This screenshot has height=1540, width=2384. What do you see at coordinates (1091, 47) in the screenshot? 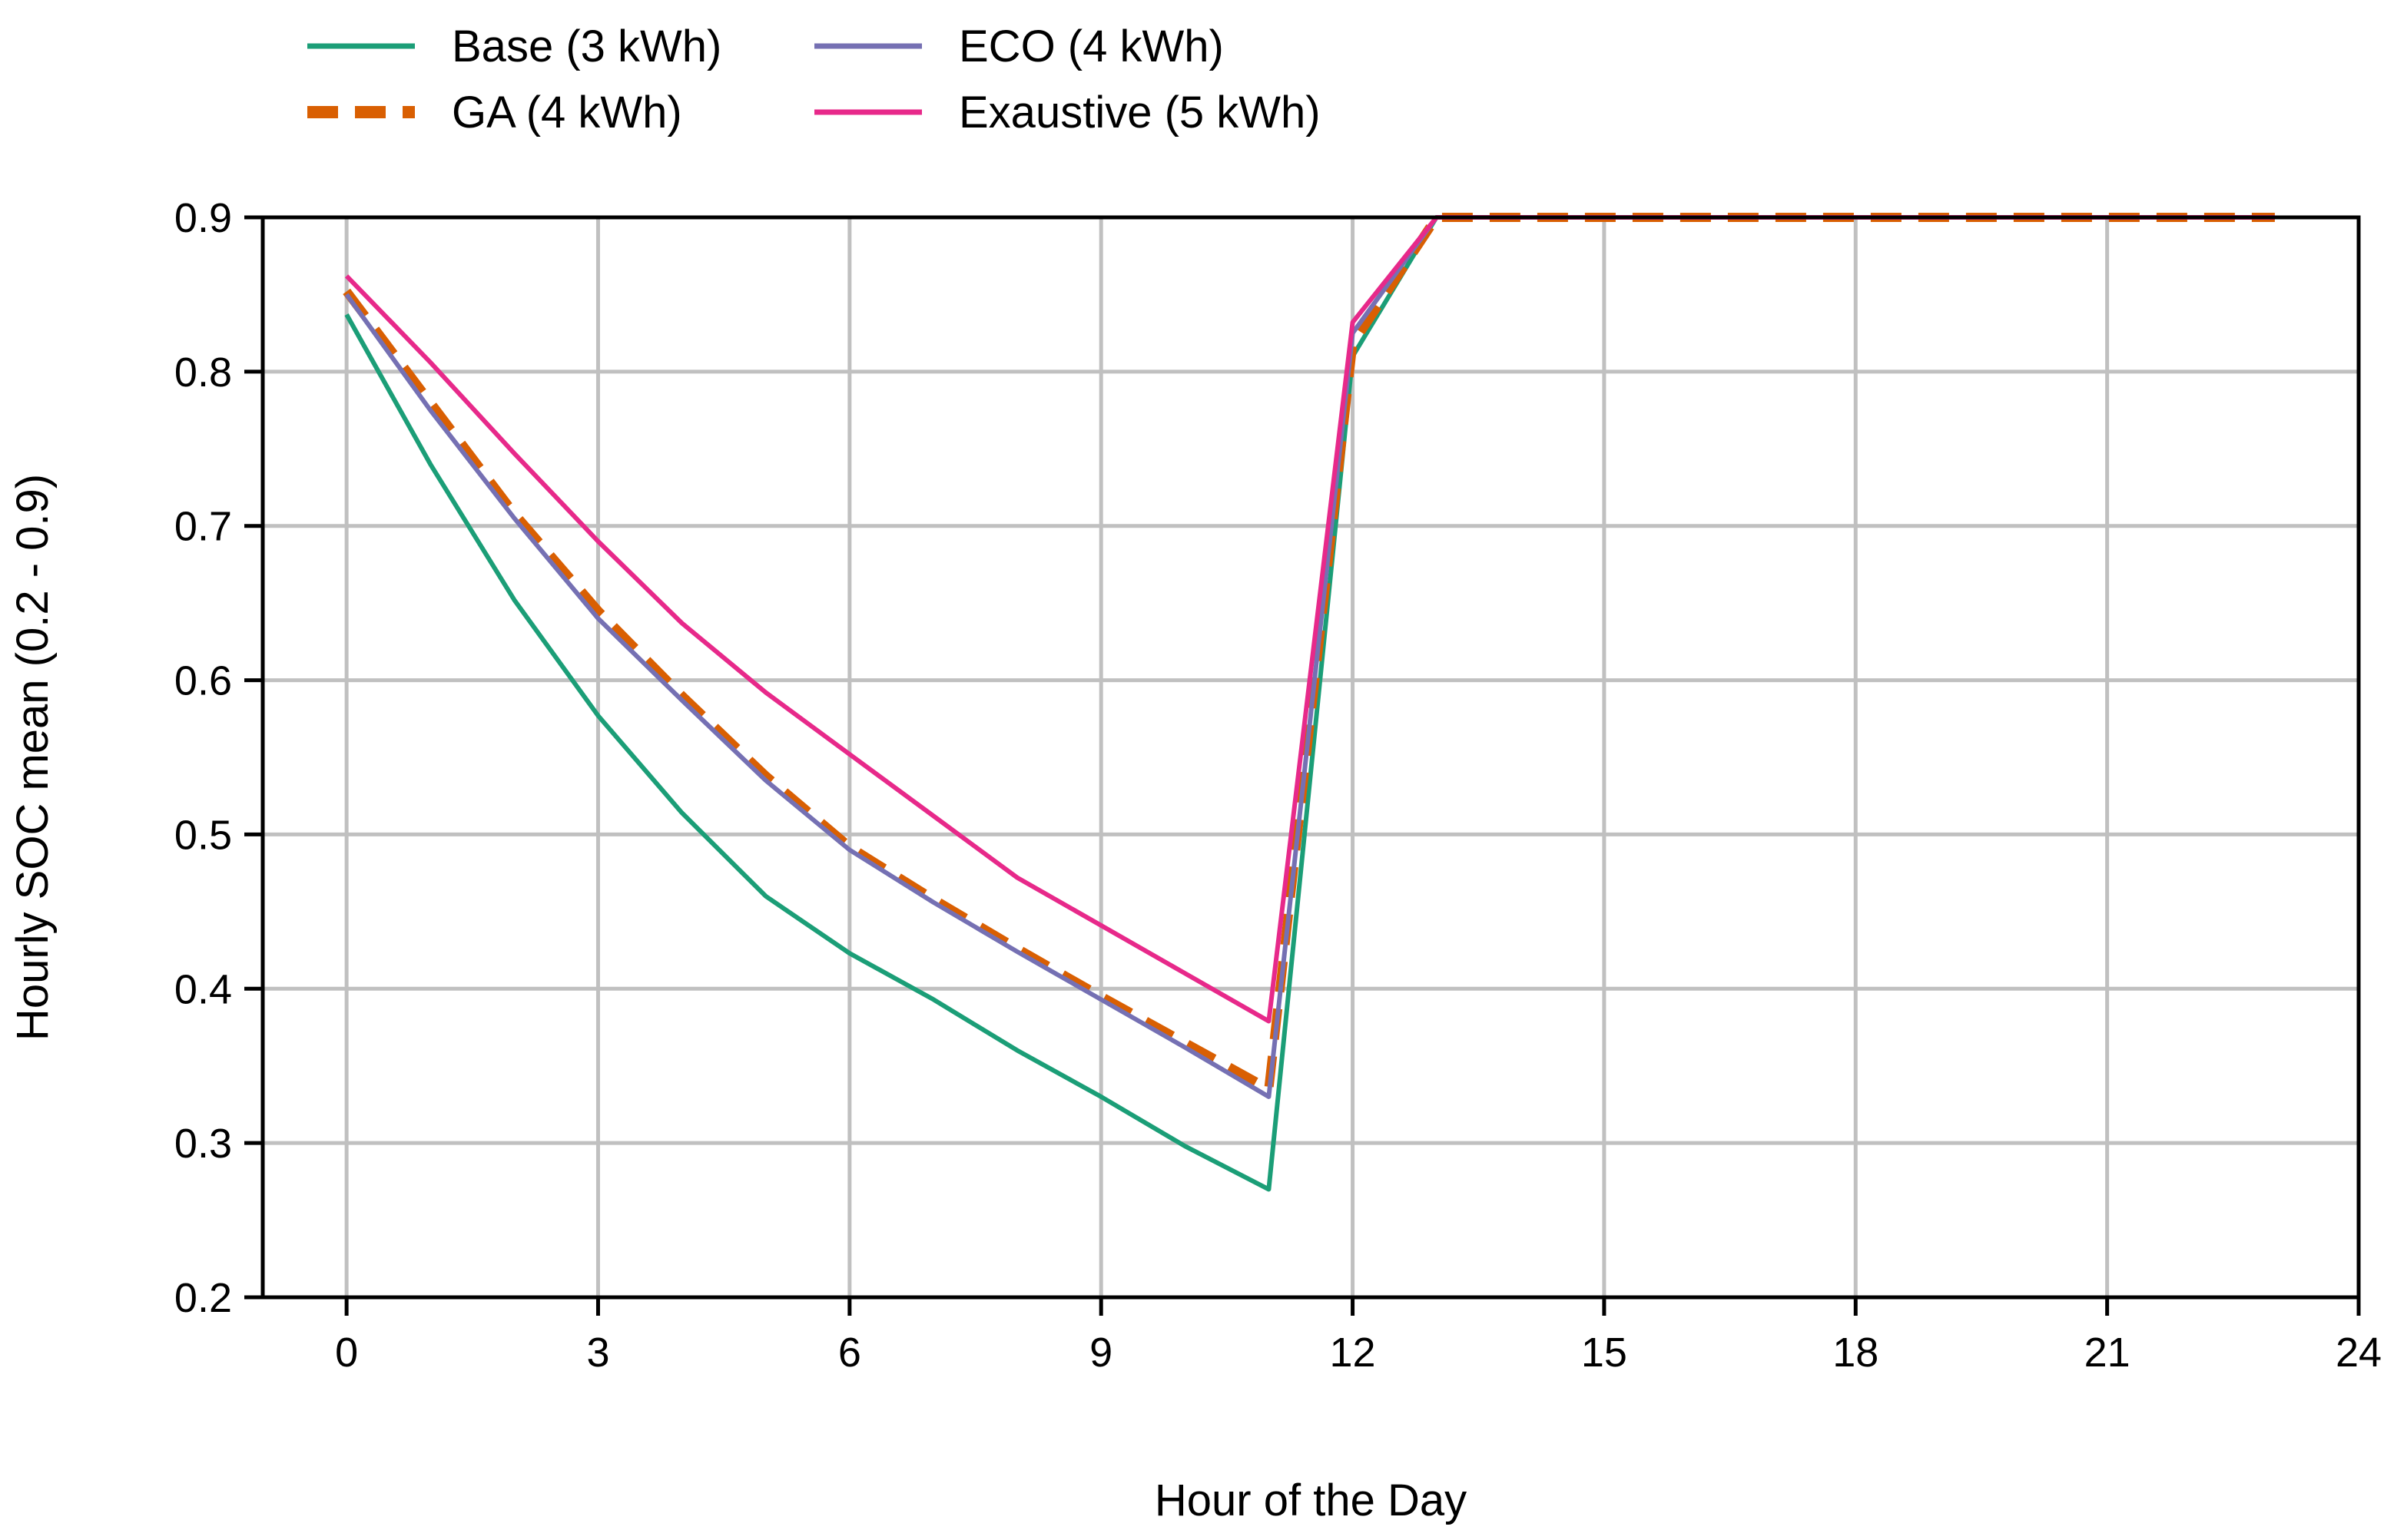
I see `legend-label-eco: ECO (4 kWh)` at bounding box center [1091, 47].